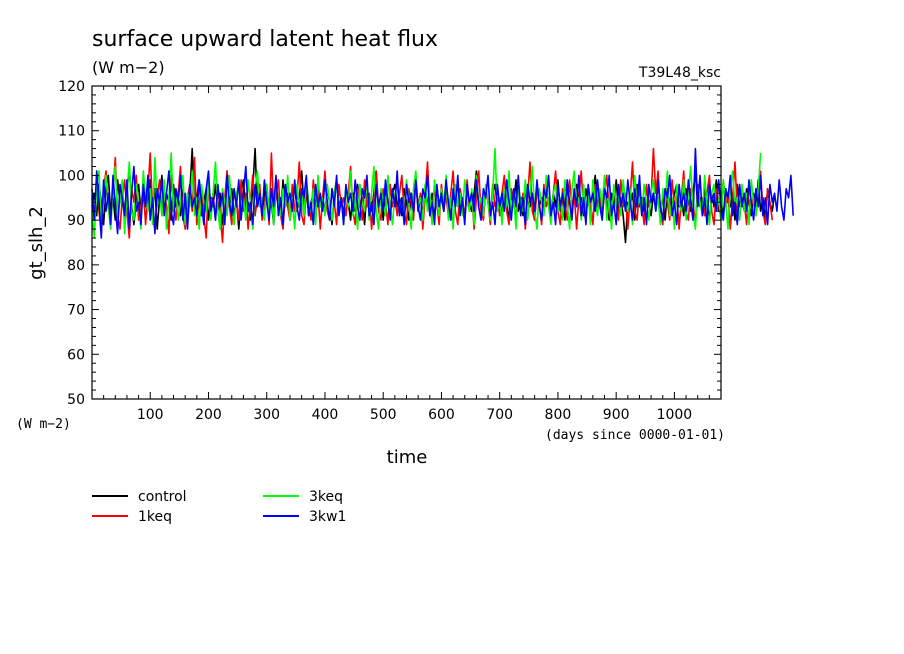 This screenshot has height=654, width=904. Describe the element at coordinates (407, 457) in the screenshot. I see `x-axis-label: time` at that location.